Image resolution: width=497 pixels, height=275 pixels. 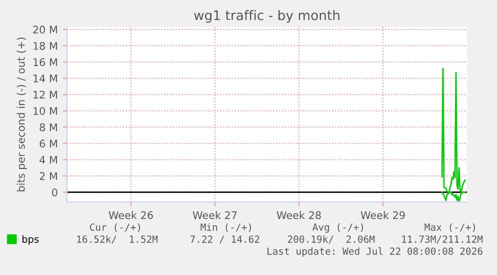 What do you see at coordinates (45, 30) in the screenshot?
I see `y-tick-label: 20 M` at bounding box center [45, 30].